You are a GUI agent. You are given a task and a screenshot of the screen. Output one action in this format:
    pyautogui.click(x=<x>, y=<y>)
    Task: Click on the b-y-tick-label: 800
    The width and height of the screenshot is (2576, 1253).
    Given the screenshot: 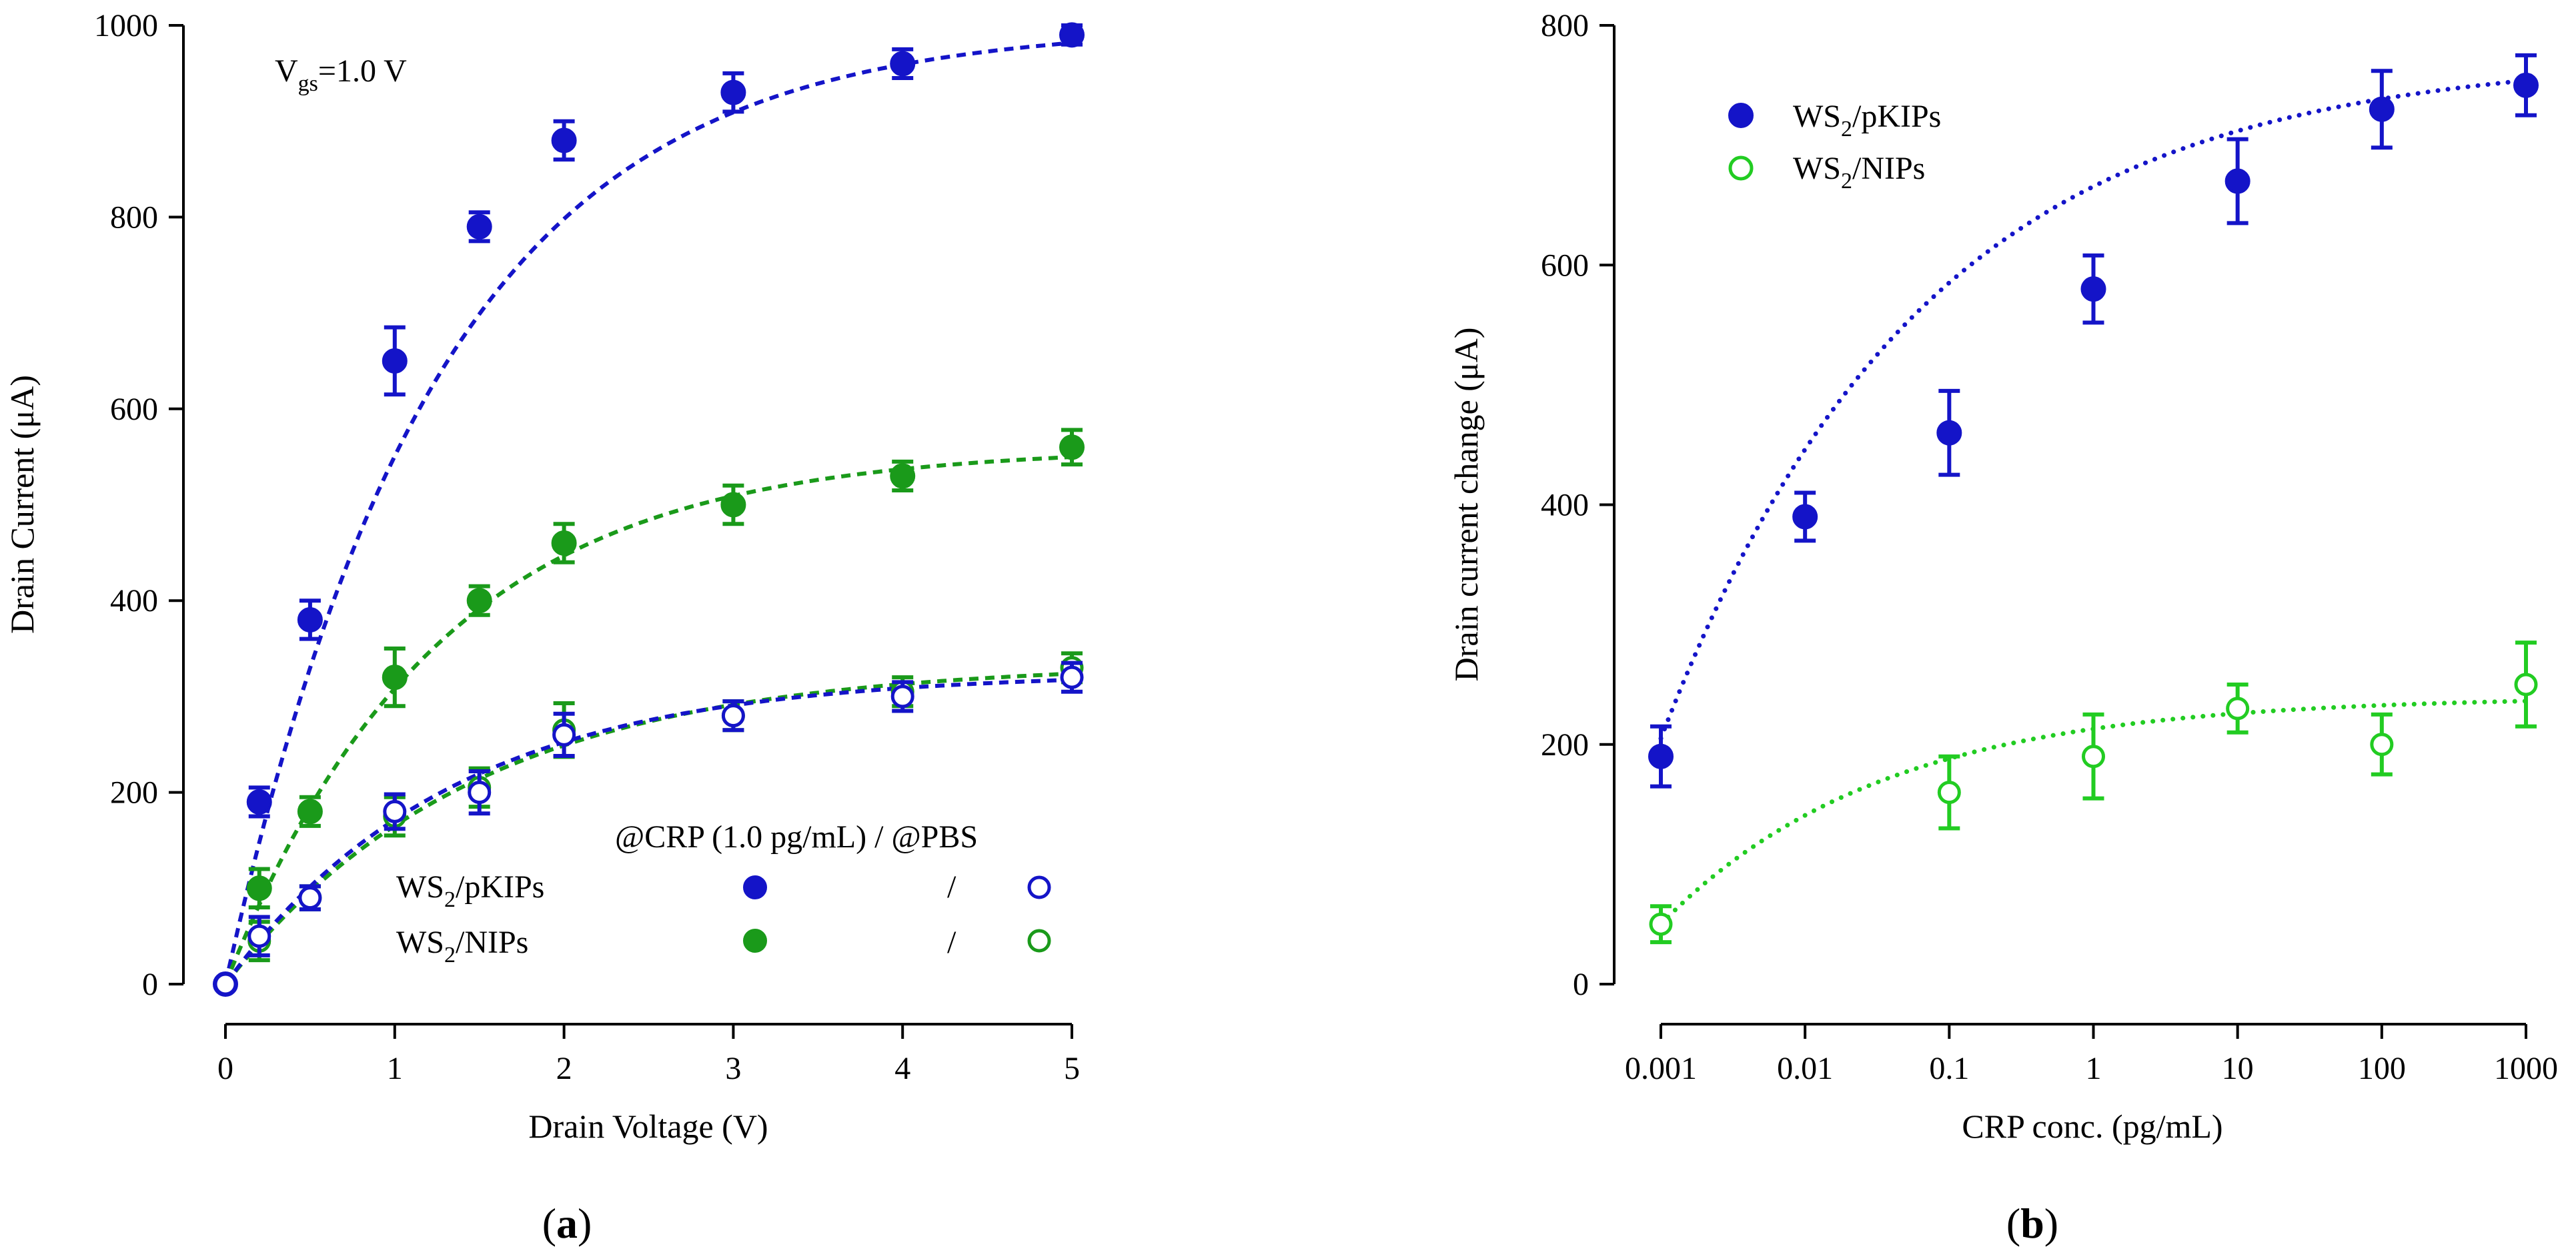 What is the action you would take?
    pyautogui.click(x=1565, y=25)
    